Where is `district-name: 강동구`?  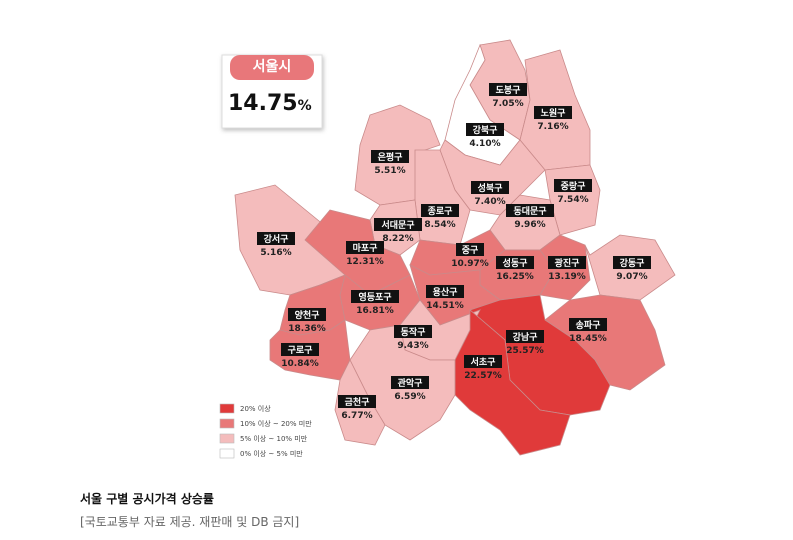 district-name: 강동구 is located at coordinates (632, 263).